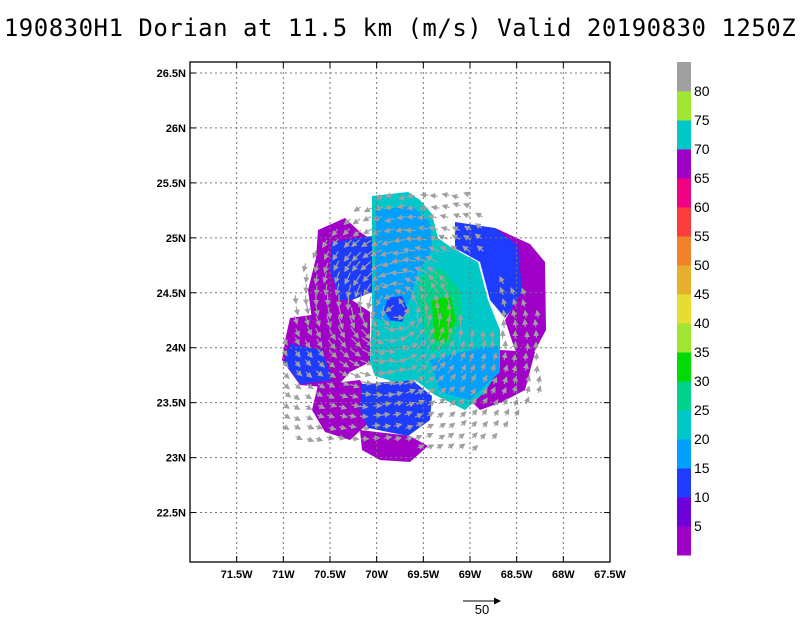  What do you see at coordinates (171, 514) in the screenshot?
I see `lat-label: 22.5N` at bounding box center [171, 514].